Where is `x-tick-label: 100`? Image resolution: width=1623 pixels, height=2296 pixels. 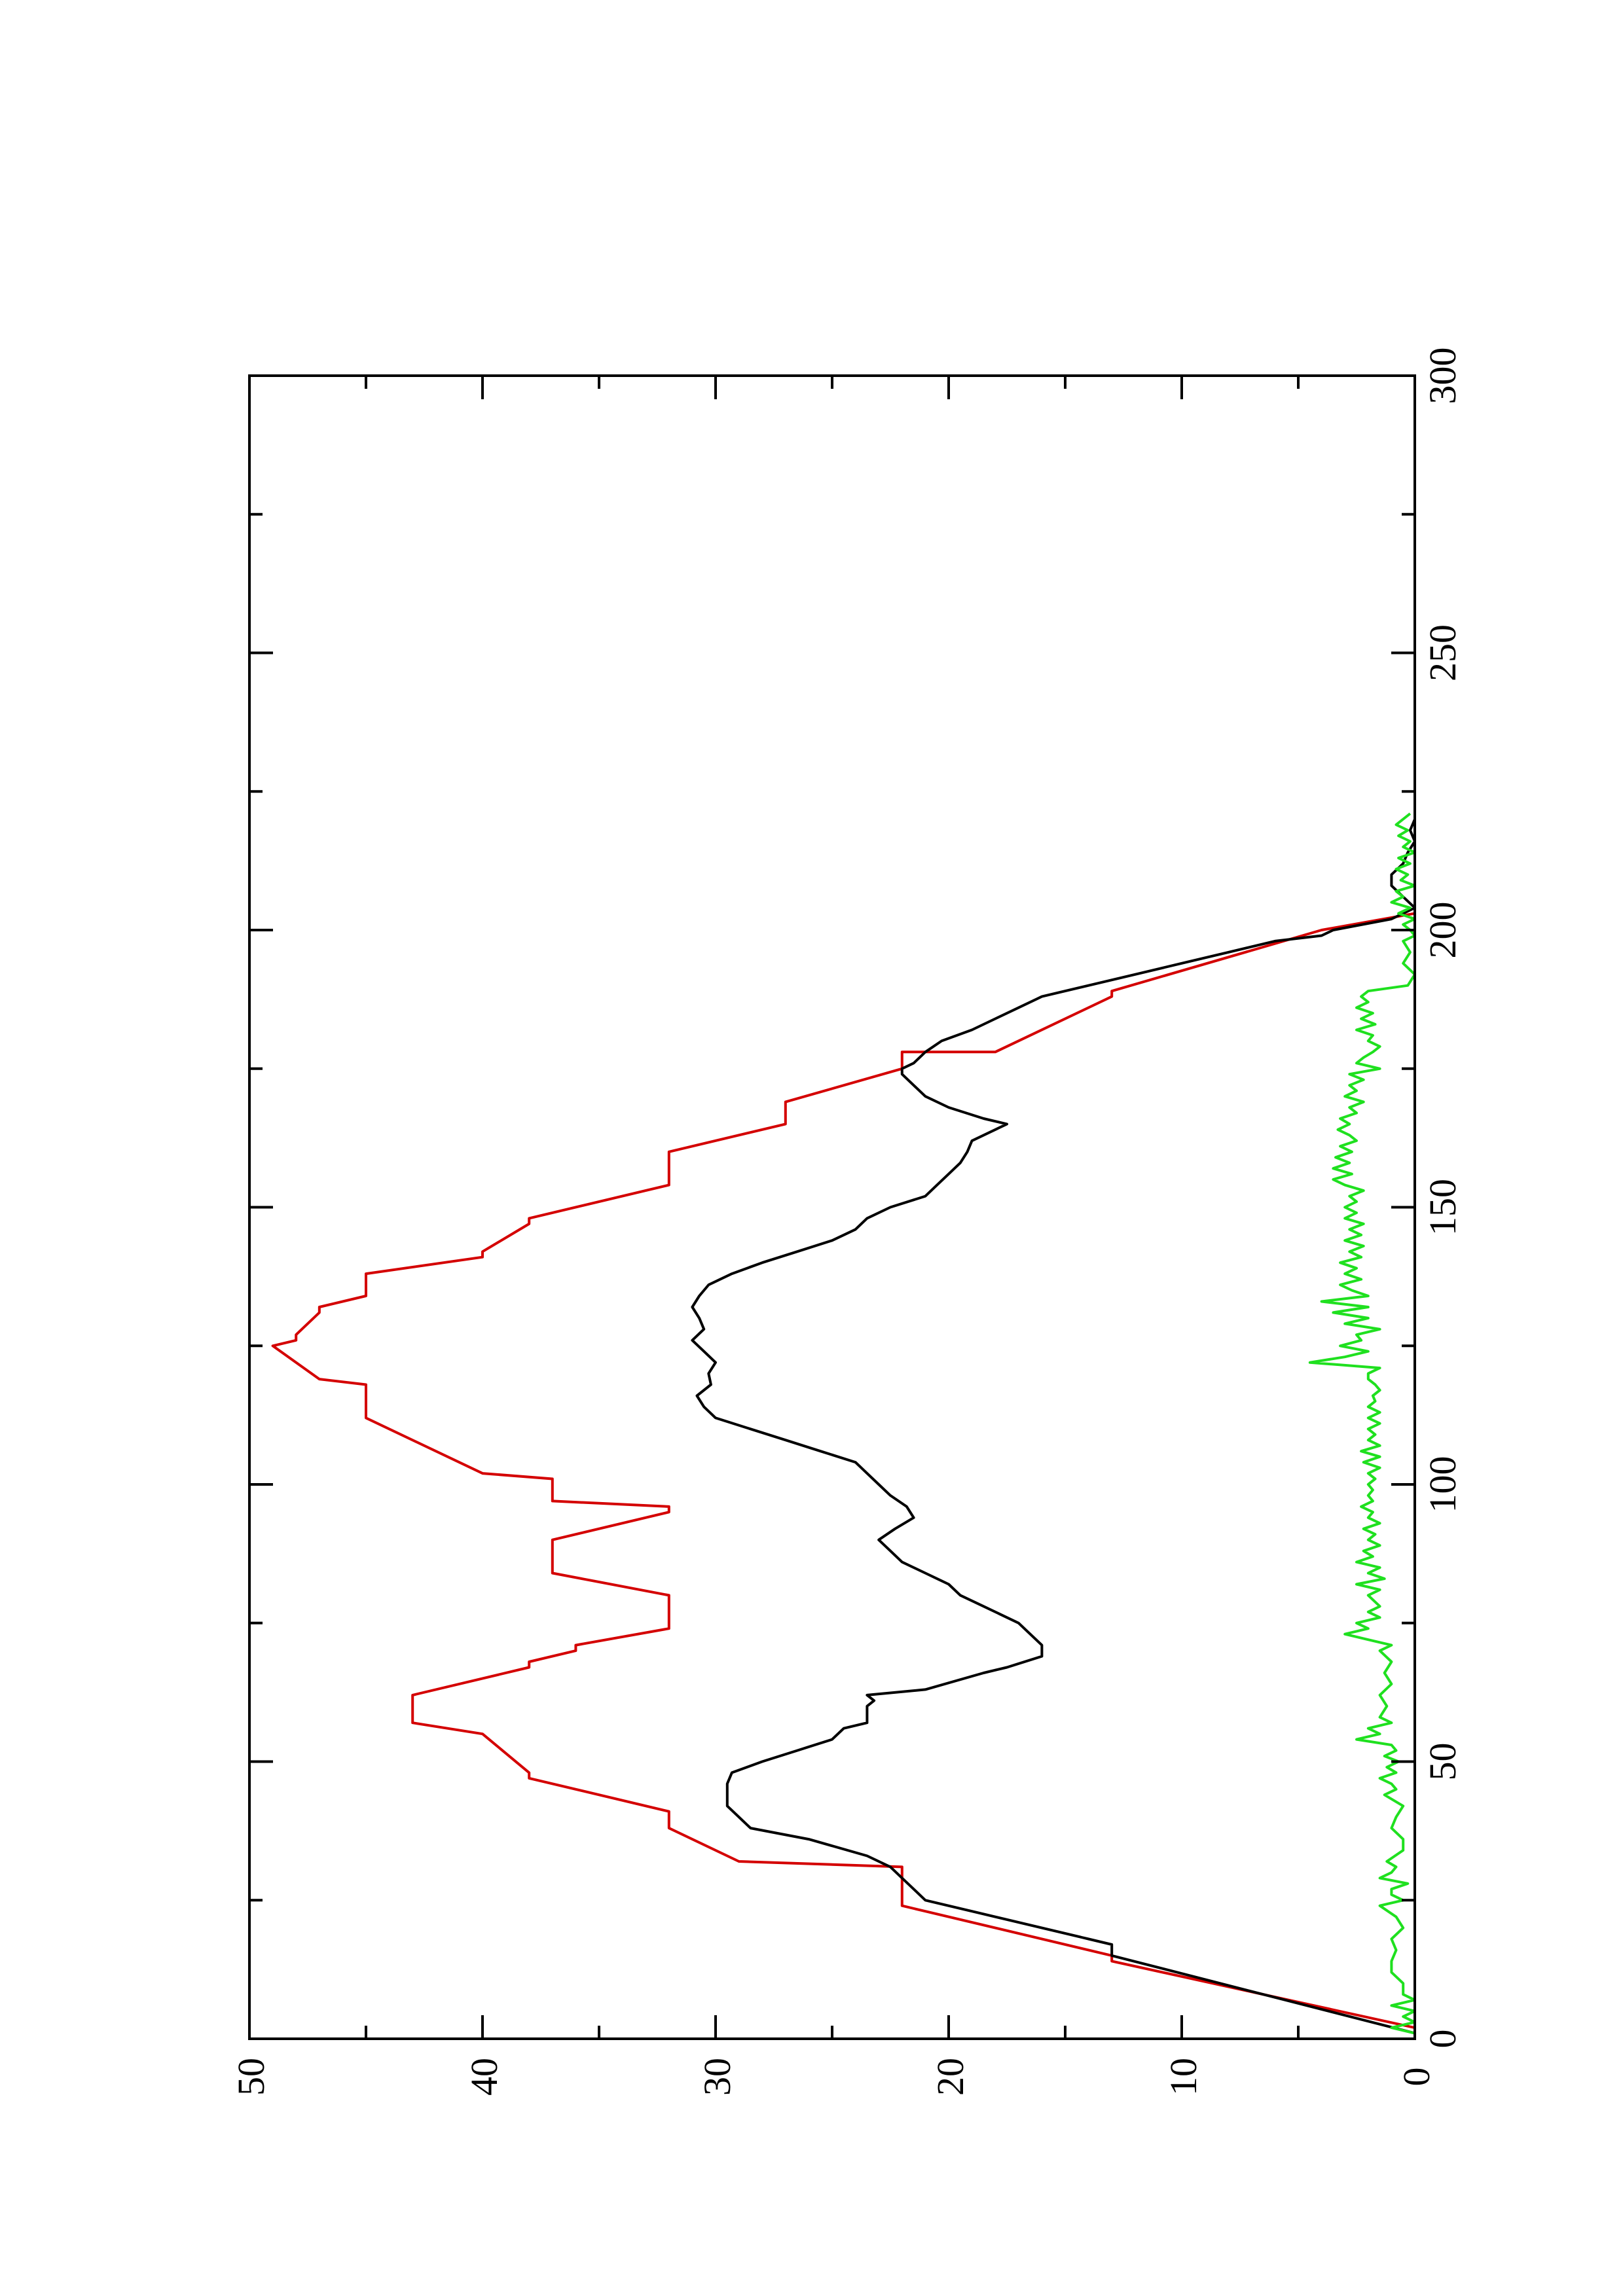
x-tick-label: 100 is located at coordinates (1442, 1484).